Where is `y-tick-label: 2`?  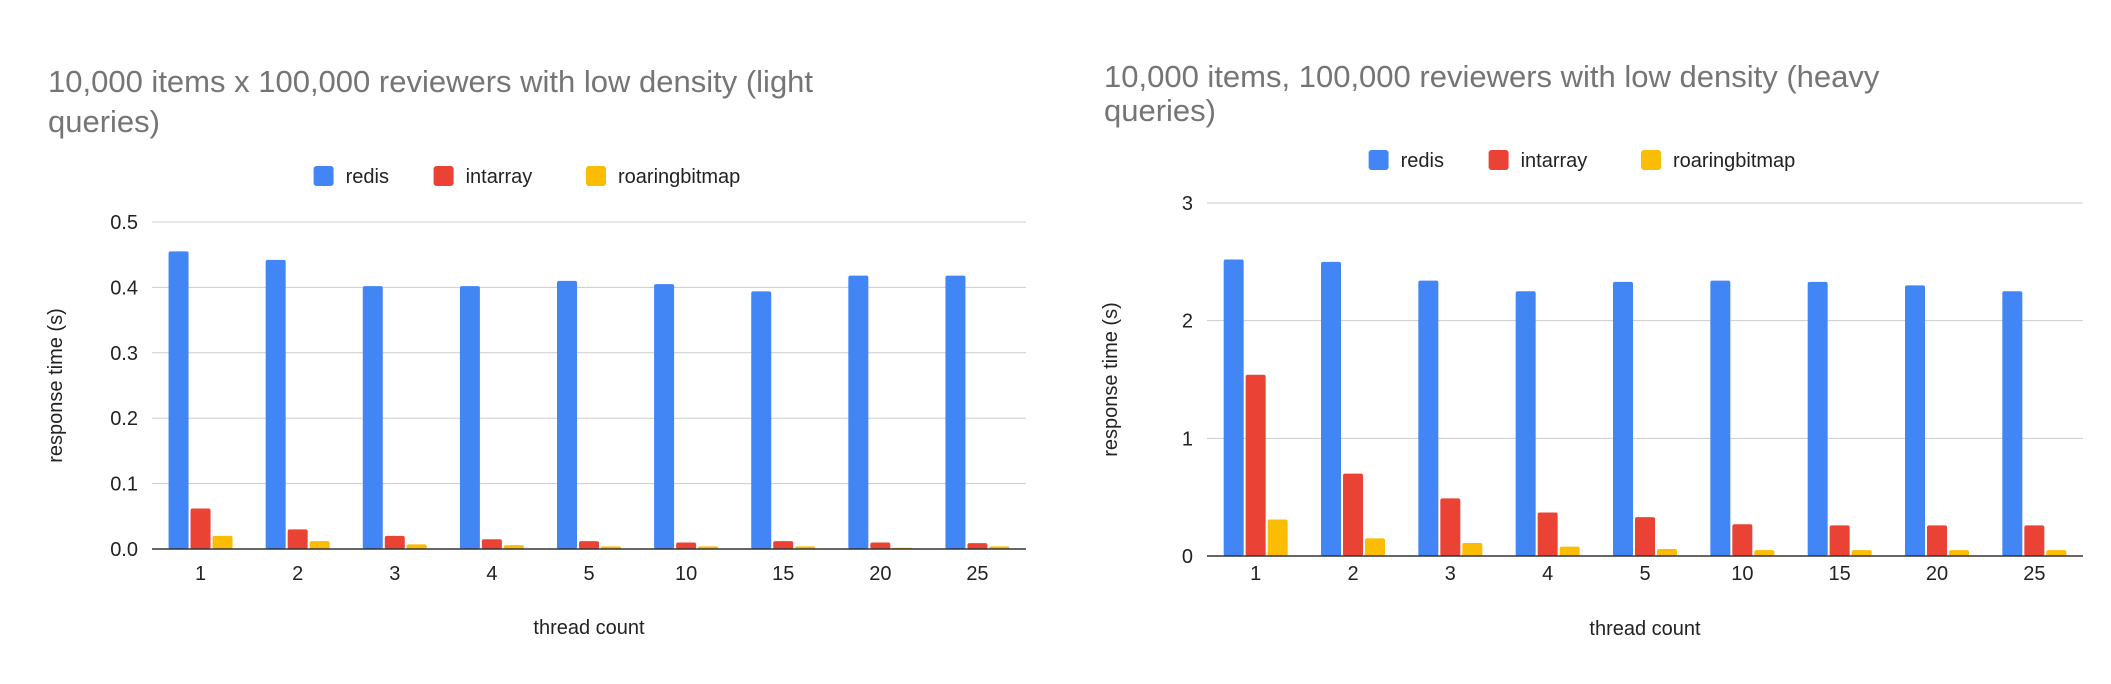
y-tick-label: 2 is located at coordinates (1187, 322).